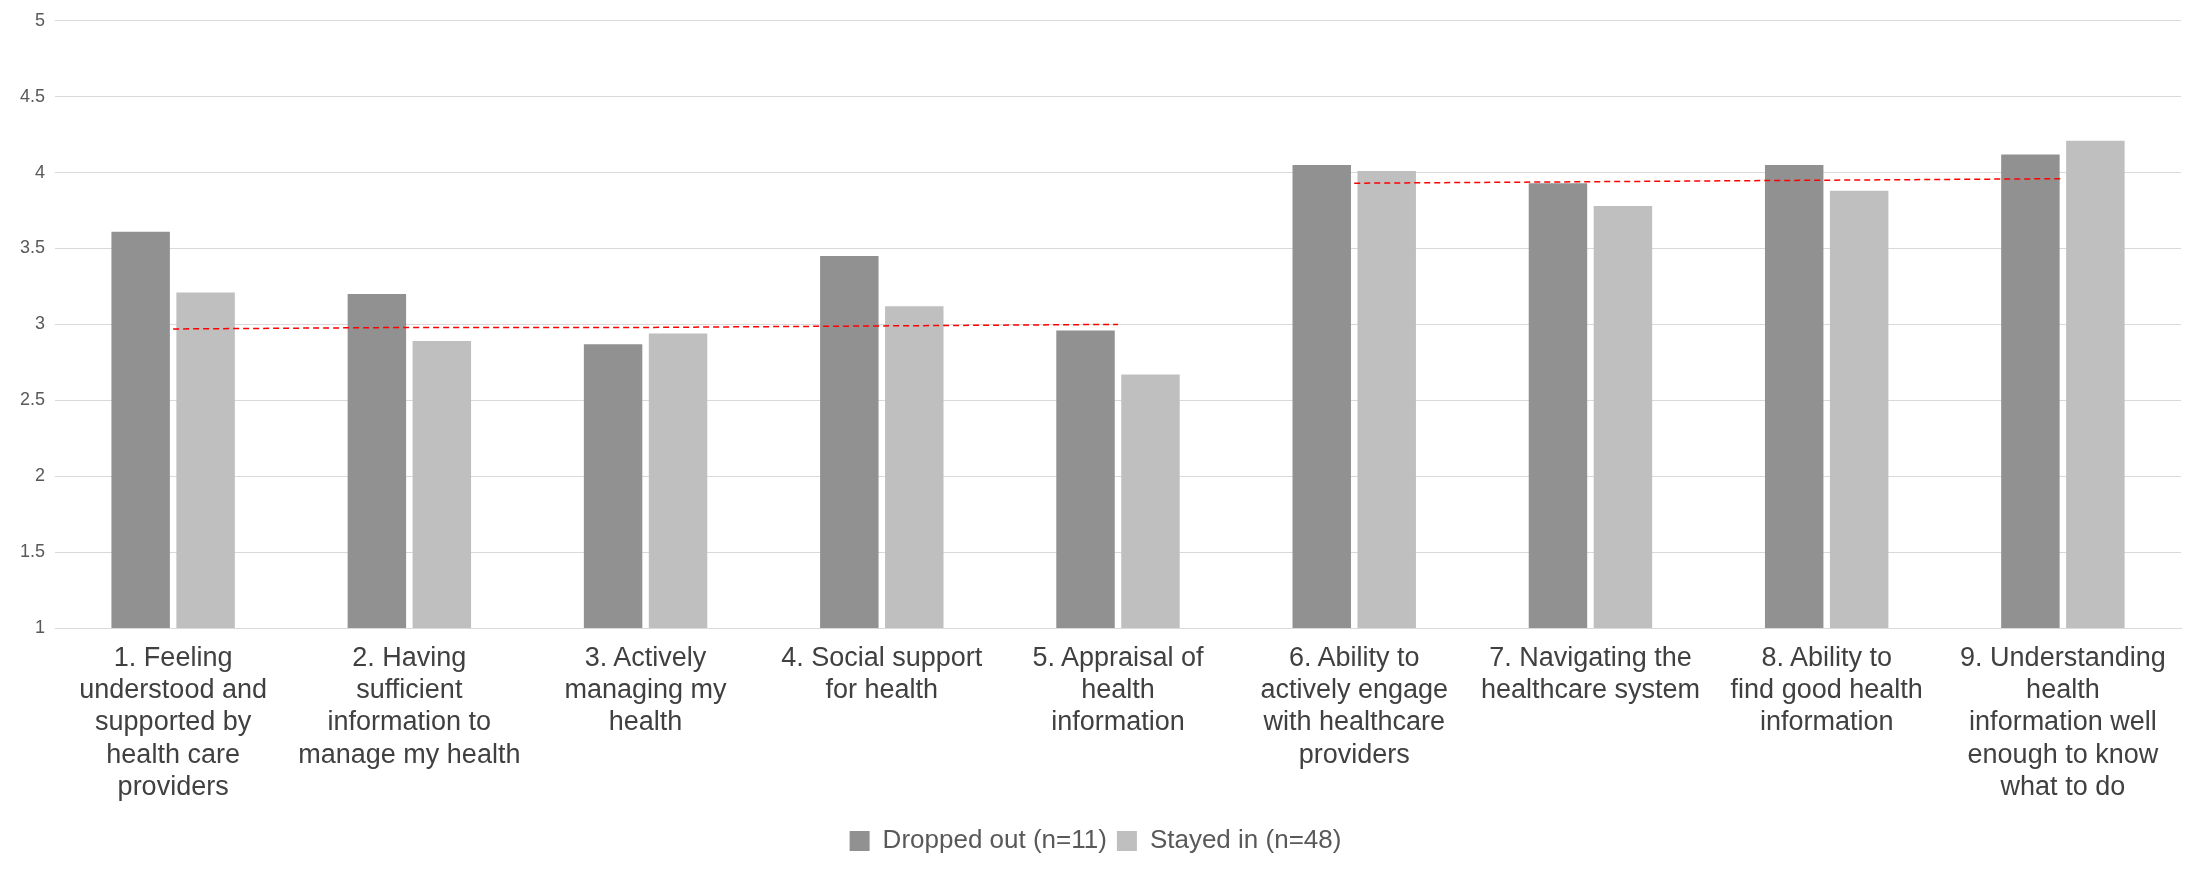 The height and width of the screenshot is (874, 2201). What do you see at coordinates (1590, 673) in the screenshot?
I see `x-tick-label: 7. Navigating the healthcare system` at bounding box center [1590, 673].